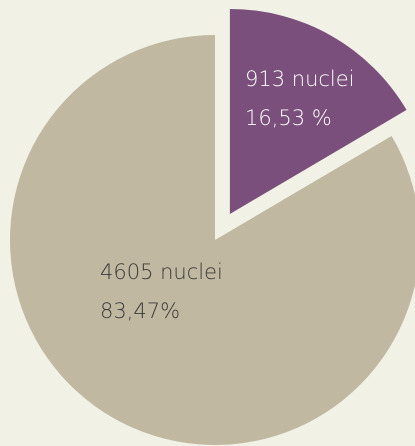 The width and height of the screenshot is (415, 446). I want to click on slice-value-label: 83,47%, so click(140, 311).